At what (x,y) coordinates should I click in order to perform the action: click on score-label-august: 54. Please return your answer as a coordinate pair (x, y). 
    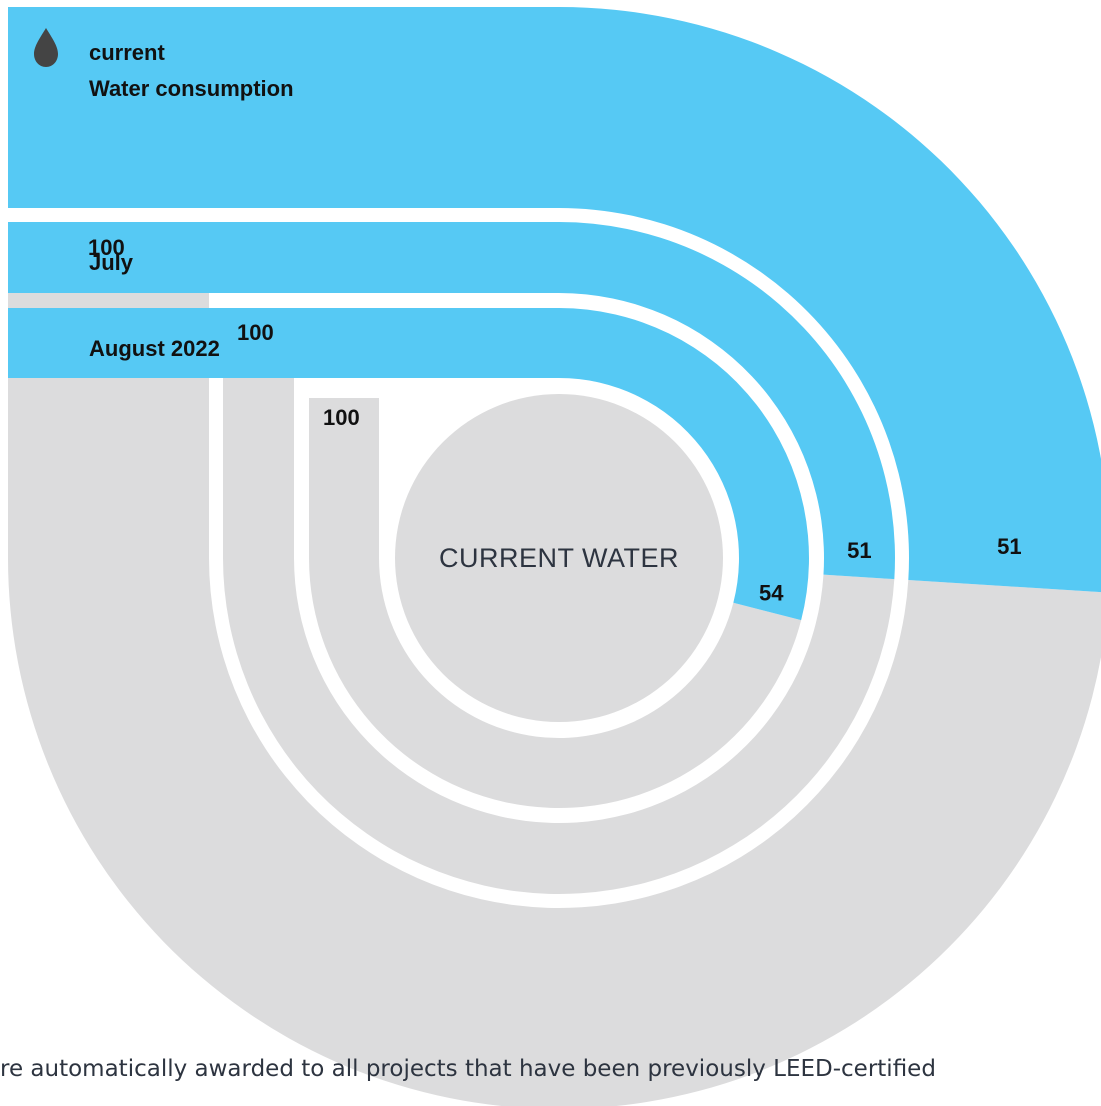
    Looking at the image, I should click on (771, 593).